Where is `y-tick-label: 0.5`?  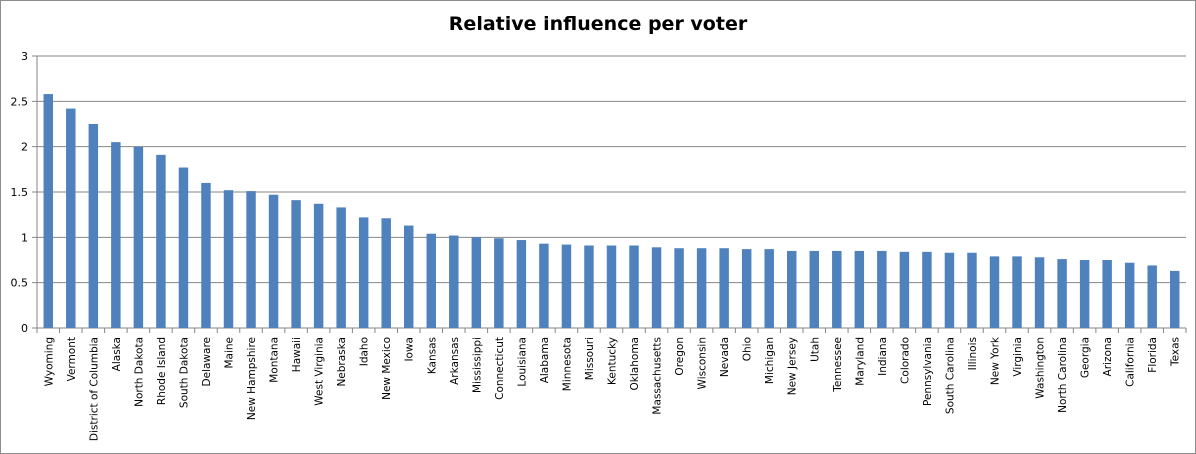
y-tick-label: 0.5 is located at coordinates (20, 283).